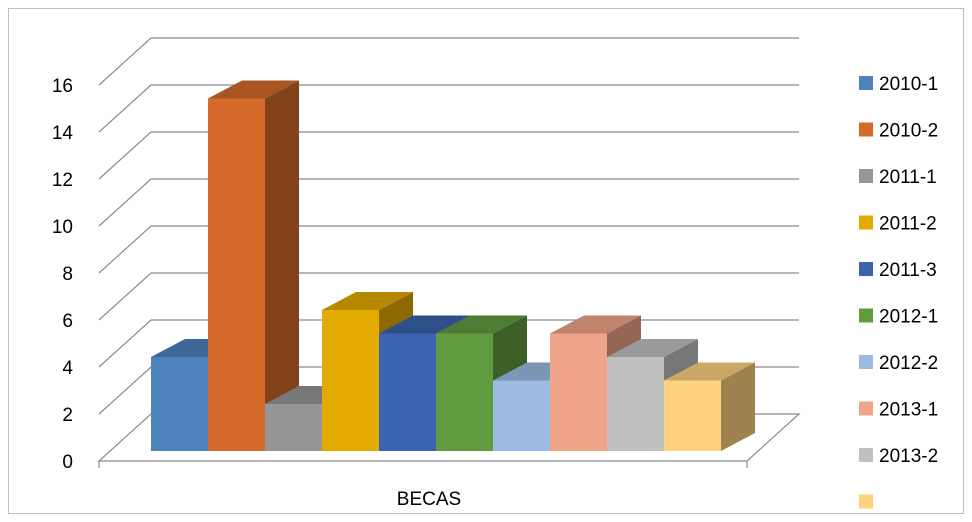  What do you see at coordinates (67, 415) in the screenshot?
I see `y-tick-label: 2` at bounding box center [67, 415].